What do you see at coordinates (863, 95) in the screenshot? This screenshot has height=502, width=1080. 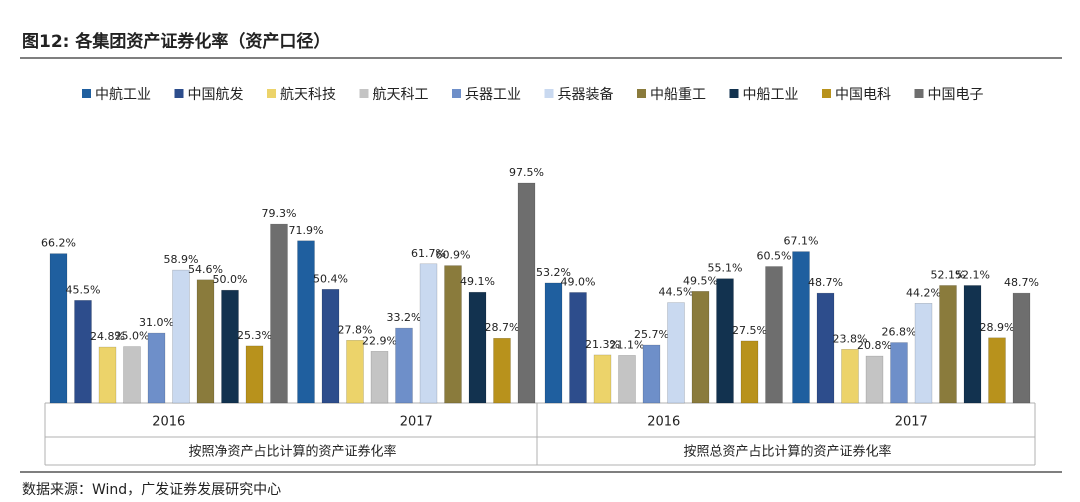 I see `legend-label: 中国电科` at bounding box center [863, 95].